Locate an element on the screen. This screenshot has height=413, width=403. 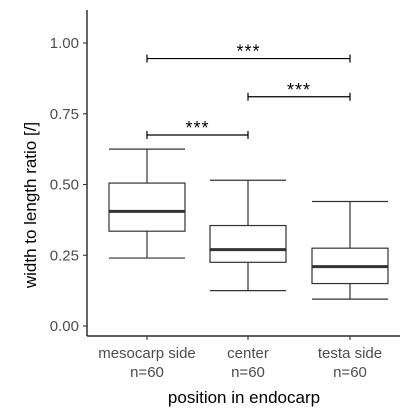
x-axis-title: position in endocarp is located at coordinates (244, 397).